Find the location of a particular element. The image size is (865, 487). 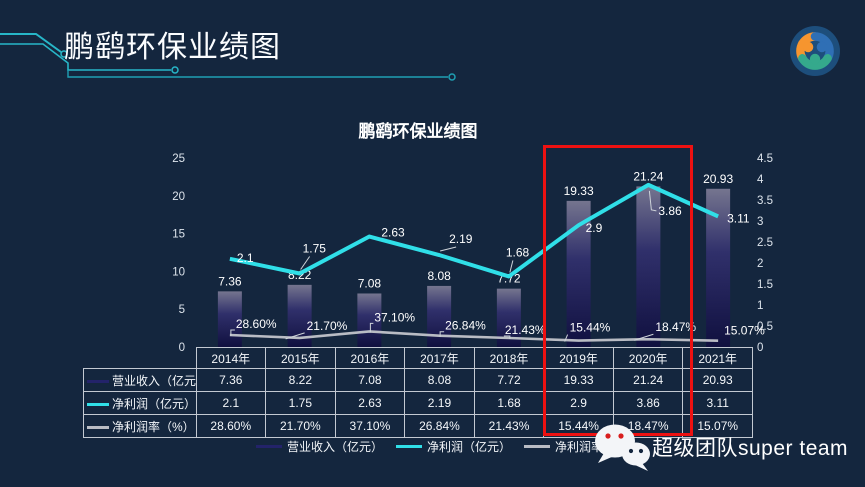

net-profit-label: 1.68 is located at coordinates (518, 252).